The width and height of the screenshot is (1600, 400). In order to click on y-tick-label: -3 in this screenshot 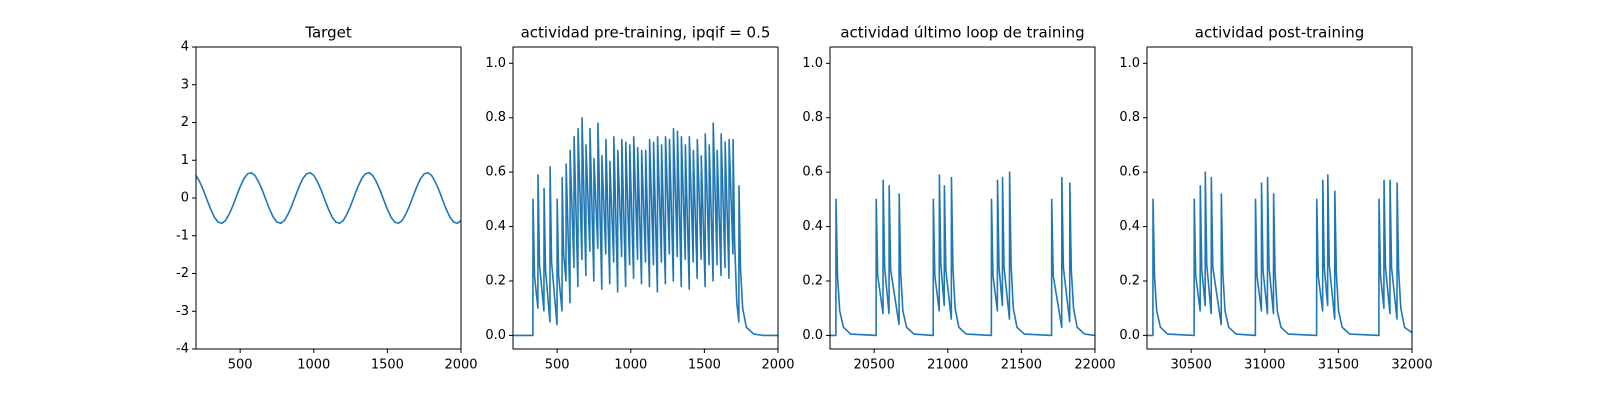, I will do `click(182, 311)`.